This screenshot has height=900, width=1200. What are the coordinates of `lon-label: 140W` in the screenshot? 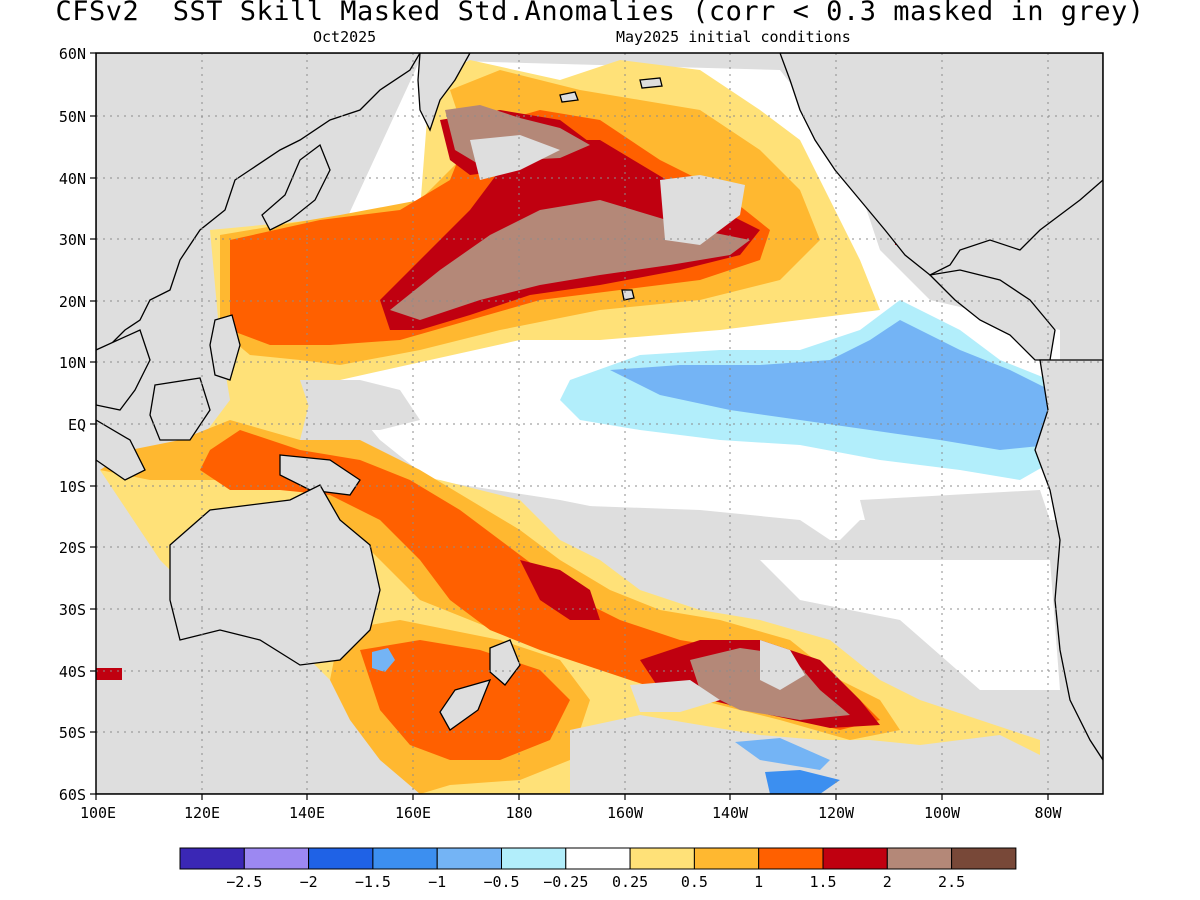 It's located at (730, 813).